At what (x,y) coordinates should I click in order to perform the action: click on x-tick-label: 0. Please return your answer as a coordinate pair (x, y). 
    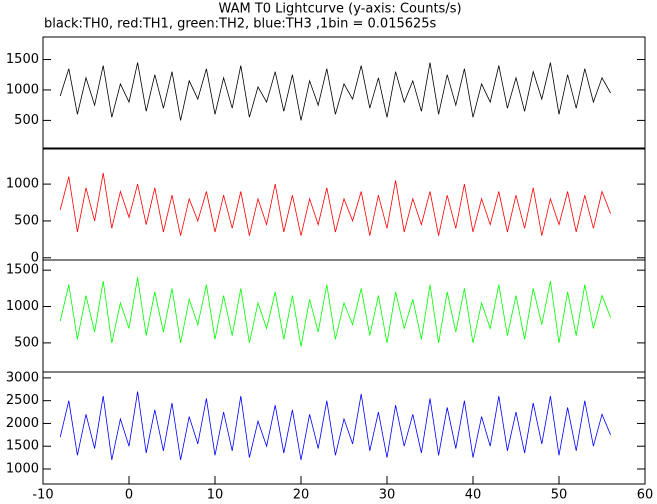
    Looking at the image, I should click on (129, 495).